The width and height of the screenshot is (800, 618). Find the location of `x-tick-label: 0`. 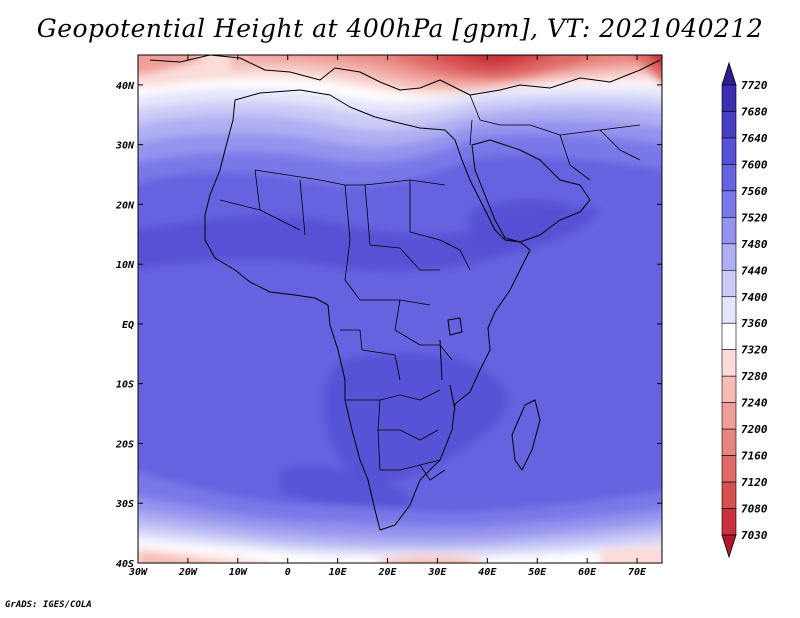

x-tick-label: 0 is located at coordinates (288, 572).